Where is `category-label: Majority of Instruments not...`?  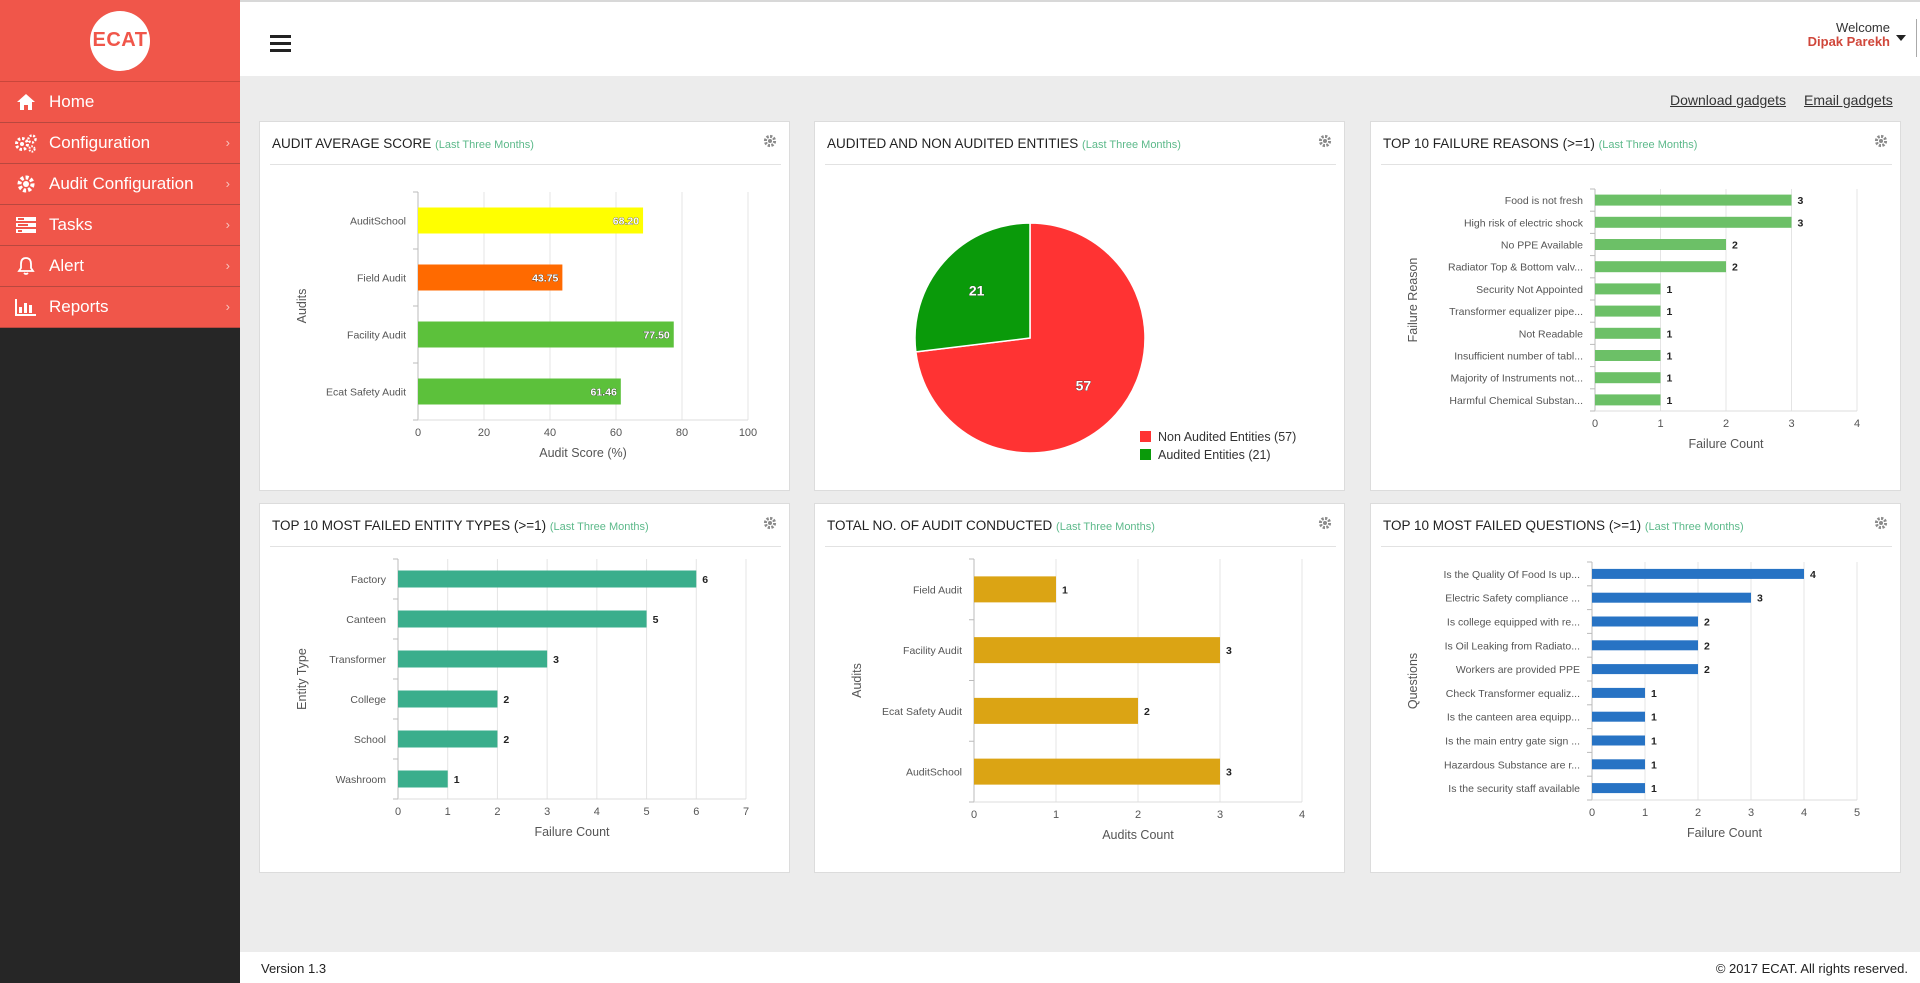
category-label: Majority of Instruments not... is located at coordinates (1517, 379).